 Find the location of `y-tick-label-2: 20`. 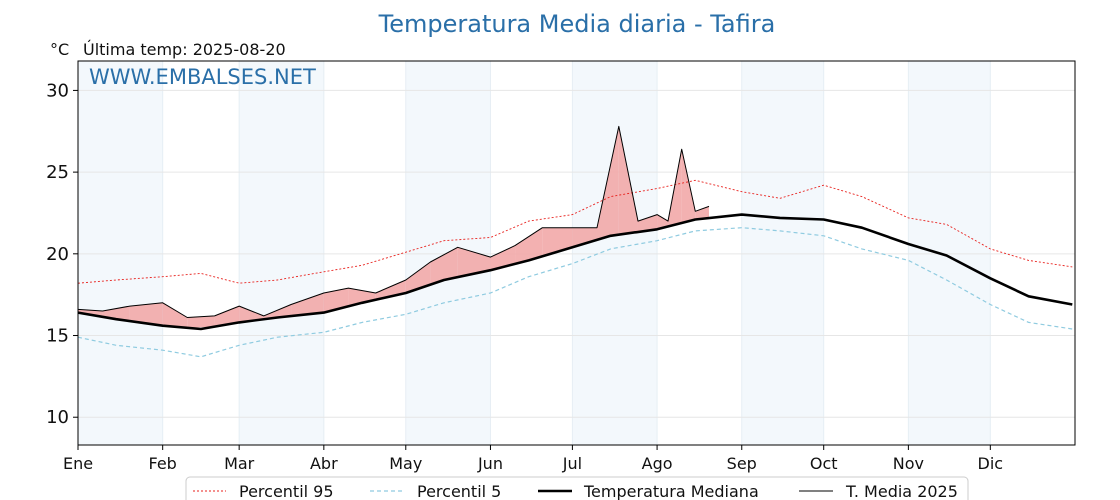

y-tick-label-2: 20 is located at coordinates (57, 254).